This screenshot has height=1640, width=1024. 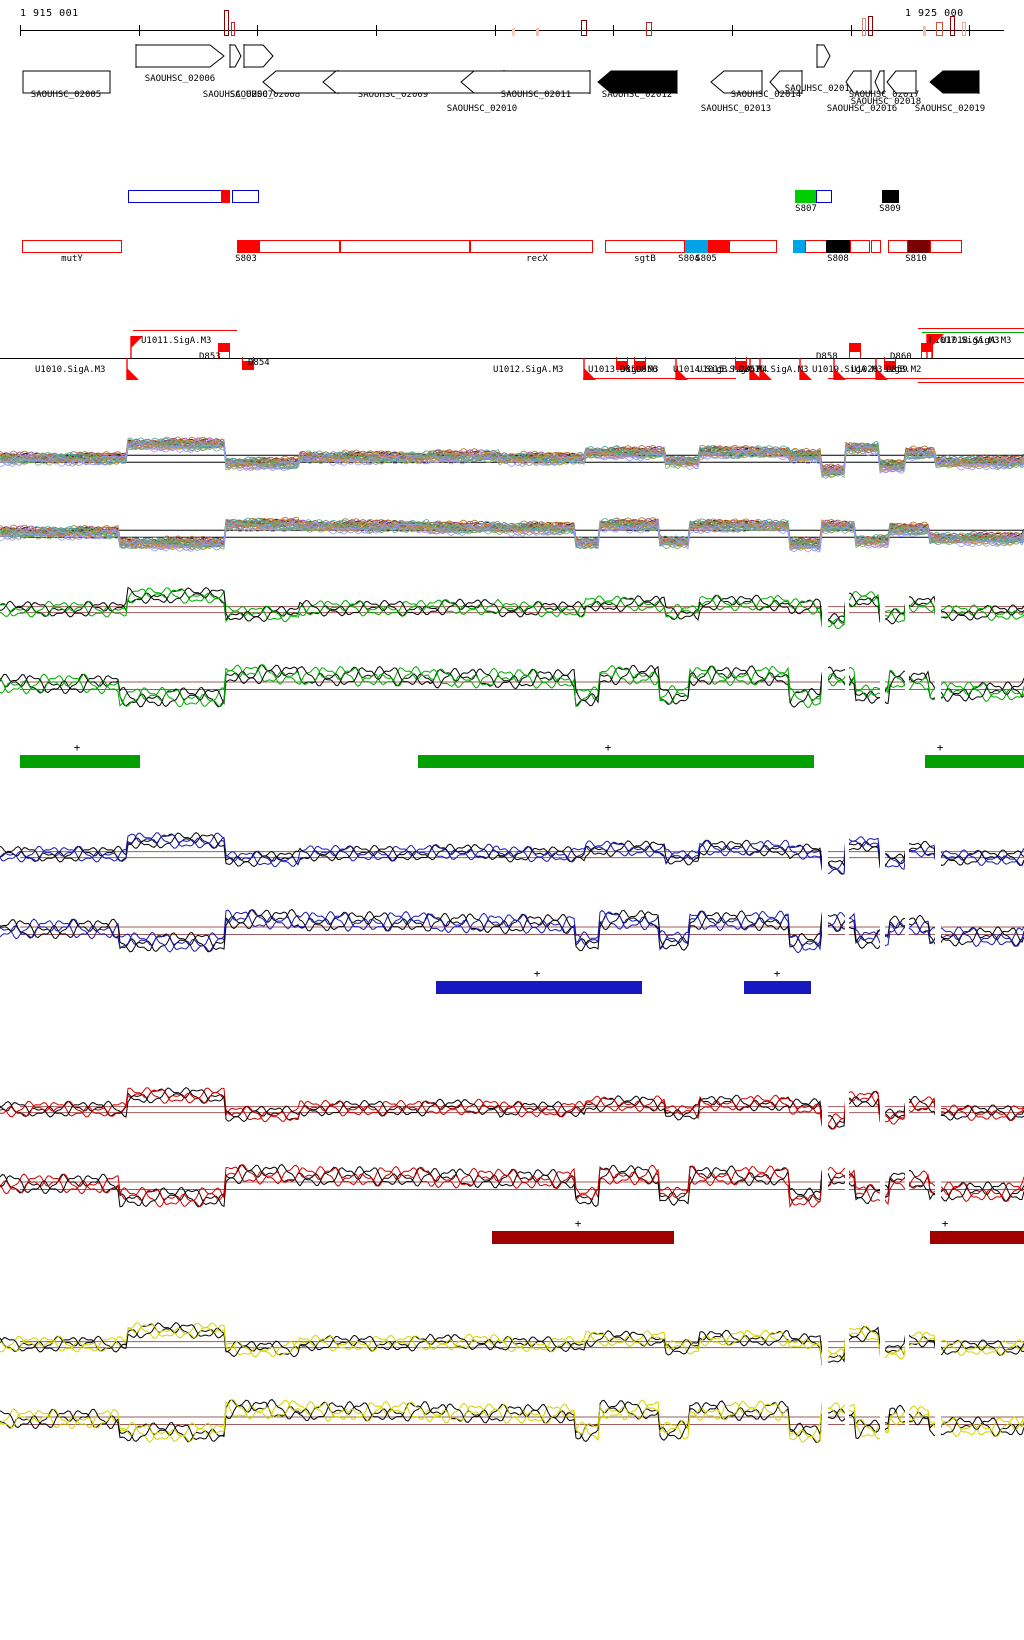 What do you see at coordinates (608, 747) in the screenshot?
I see `segment-strand-label-green-1: +` at bounding box center [608, 747].